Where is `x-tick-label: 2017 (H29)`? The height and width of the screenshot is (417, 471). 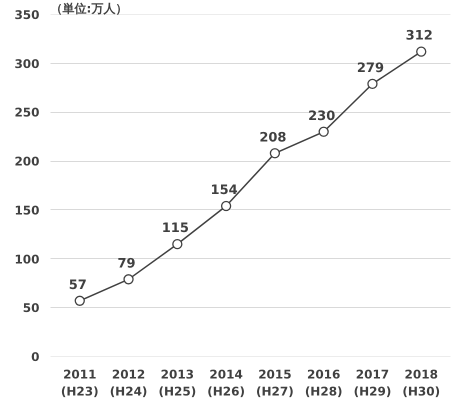
x-tick-label: 2017 (H29) is located at coordinates (373, 383).